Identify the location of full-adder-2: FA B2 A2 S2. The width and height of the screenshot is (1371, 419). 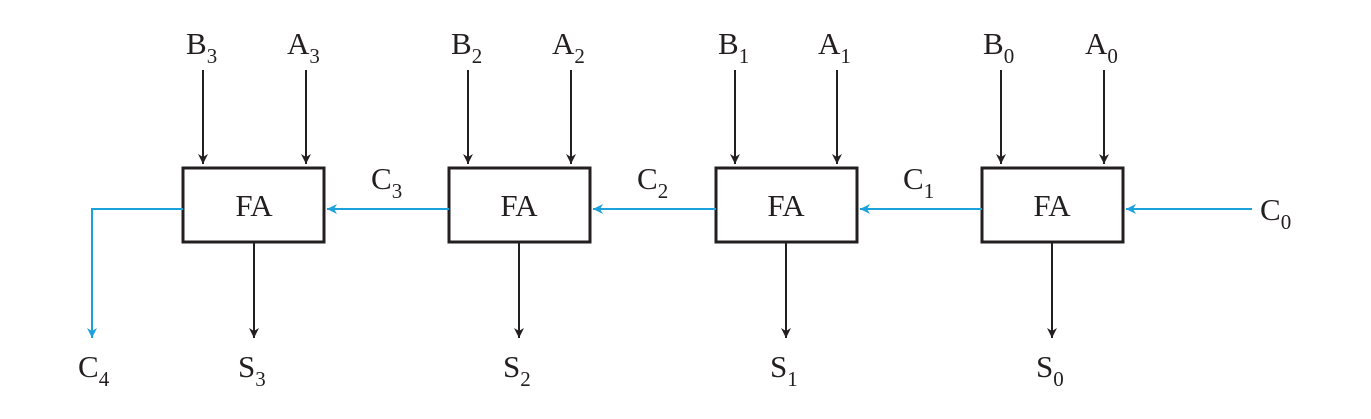
(519, 208).